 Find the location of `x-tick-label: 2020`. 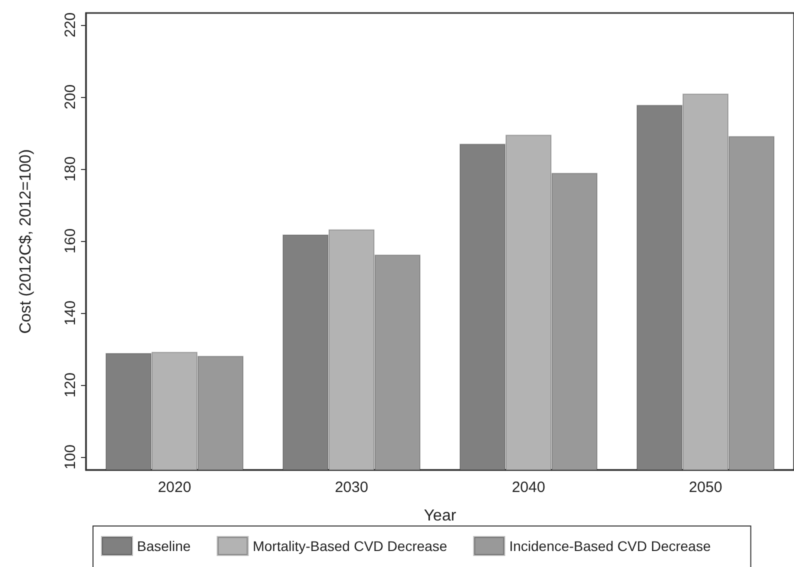

x-tick-label: 2020 is located at coordinates (175, 487).